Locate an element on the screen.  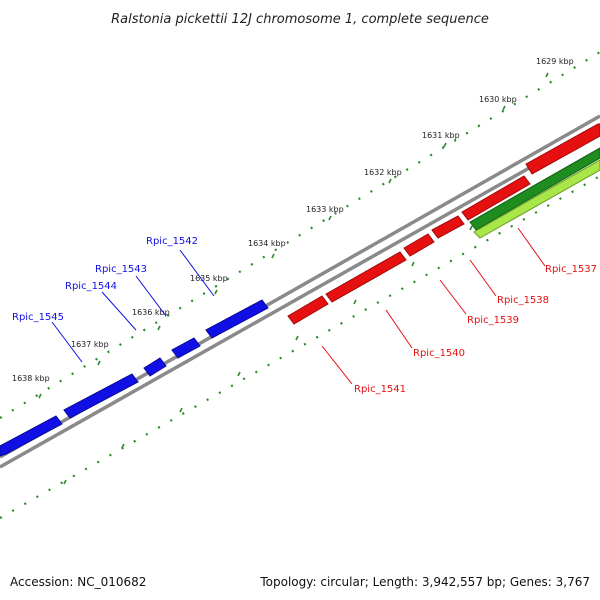
feature-track-light is located at coordinates (536, 199).